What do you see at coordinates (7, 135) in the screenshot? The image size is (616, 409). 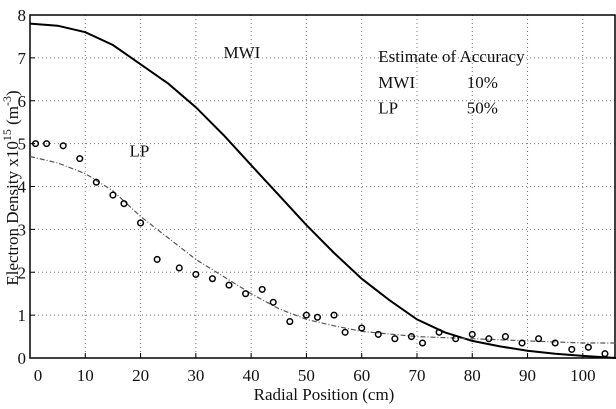 I see `y-axis-label-part: 15` at bounding box center [7, 135].